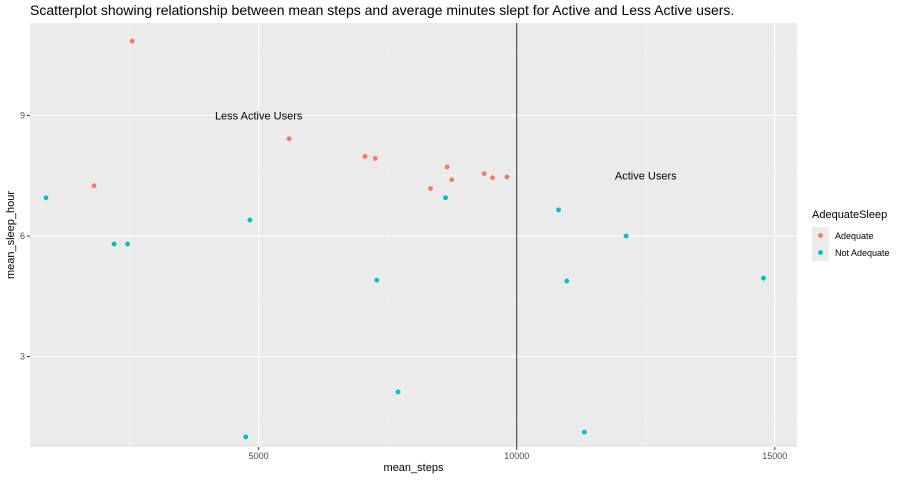 Image resolution: width=900 pixels, height=480 pixels. I want to click on y-axis-ticks: 3 6 9, so click(25, 236).